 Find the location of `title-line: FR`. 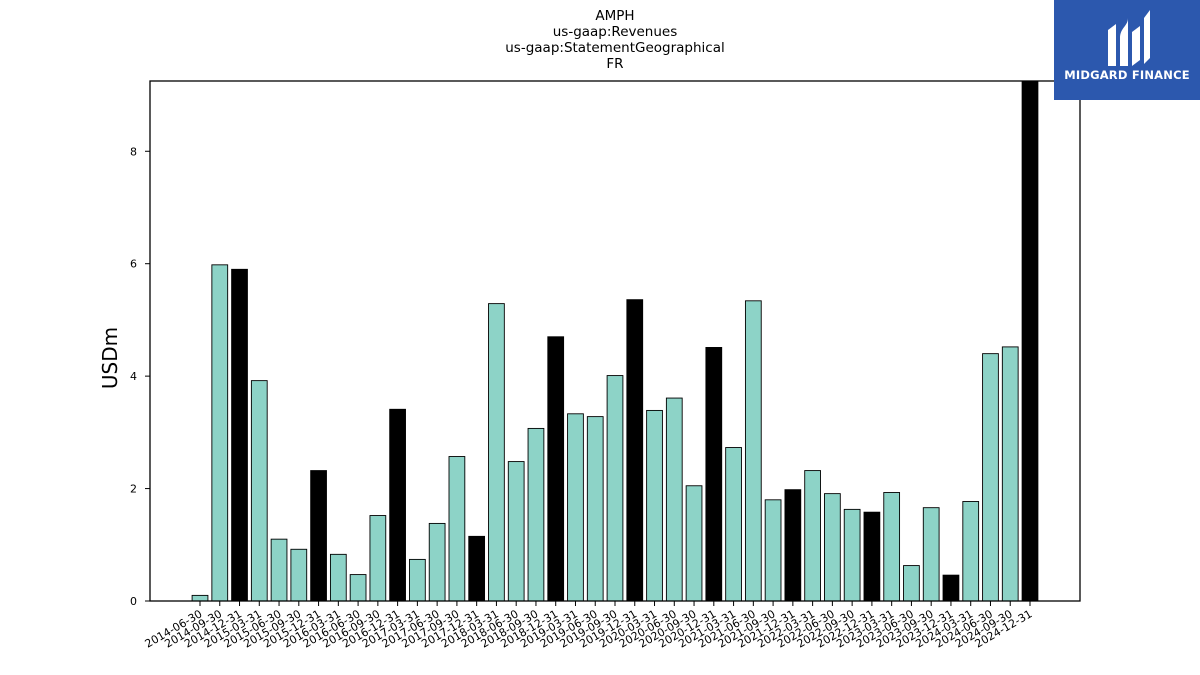

title-line: FR is located at coordinates (614, 64).